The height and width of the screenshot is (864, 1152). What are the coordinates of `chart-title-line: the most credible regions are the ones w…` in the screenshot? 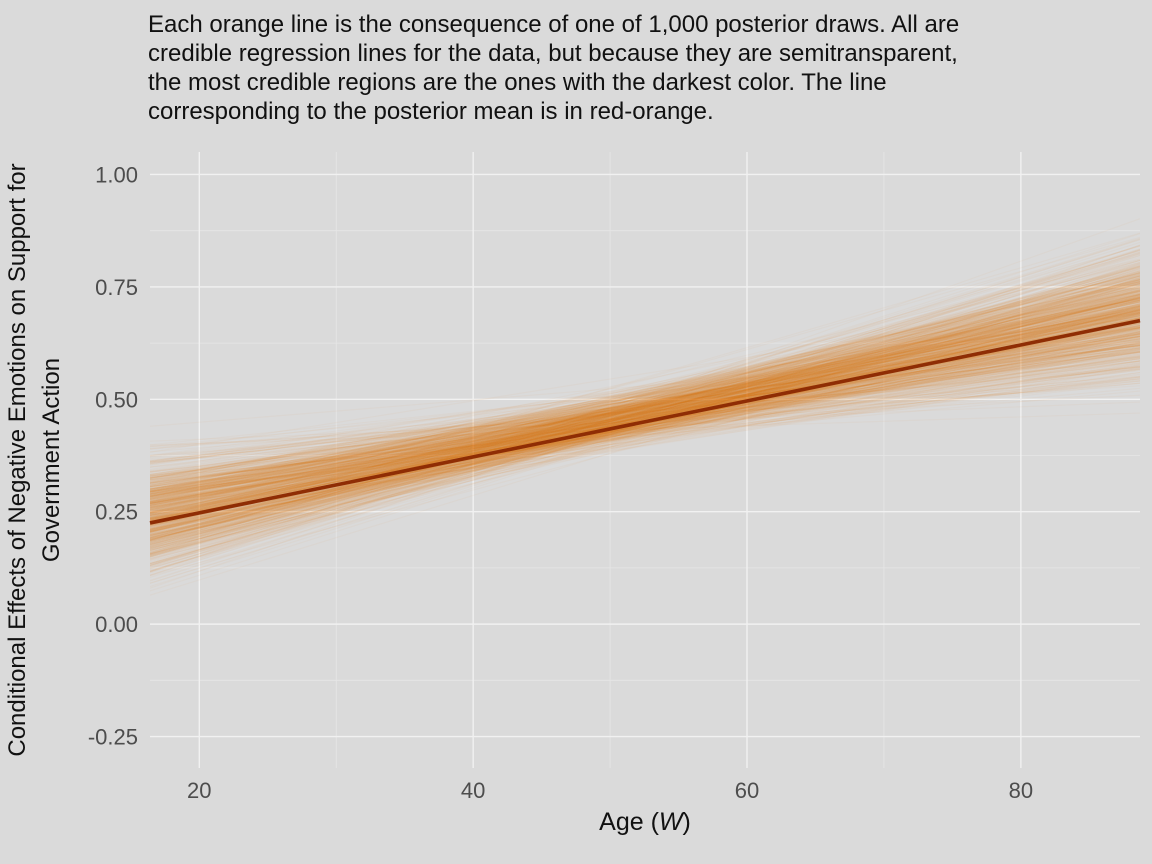 It's located at (517, 82).